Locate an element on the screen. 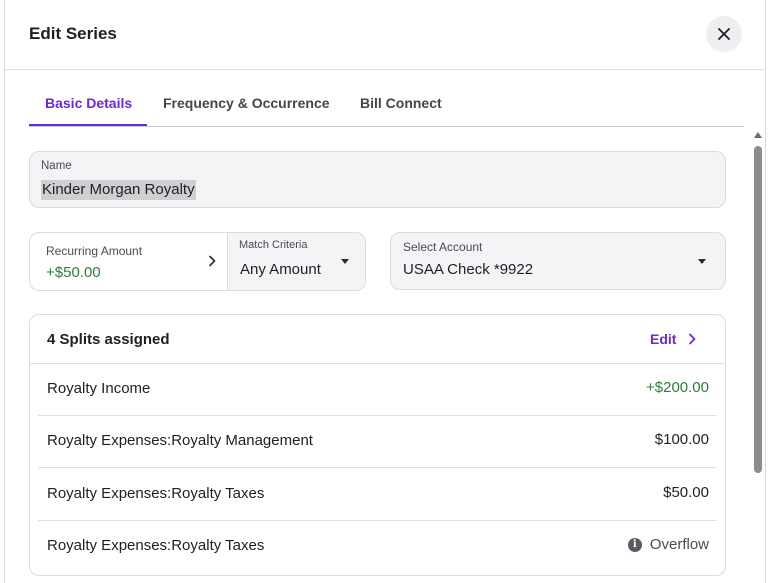 This screenshot has width=781, height=583. match-criteria-select: Match Criteria Any Amount is located at coordinates (296, 261).